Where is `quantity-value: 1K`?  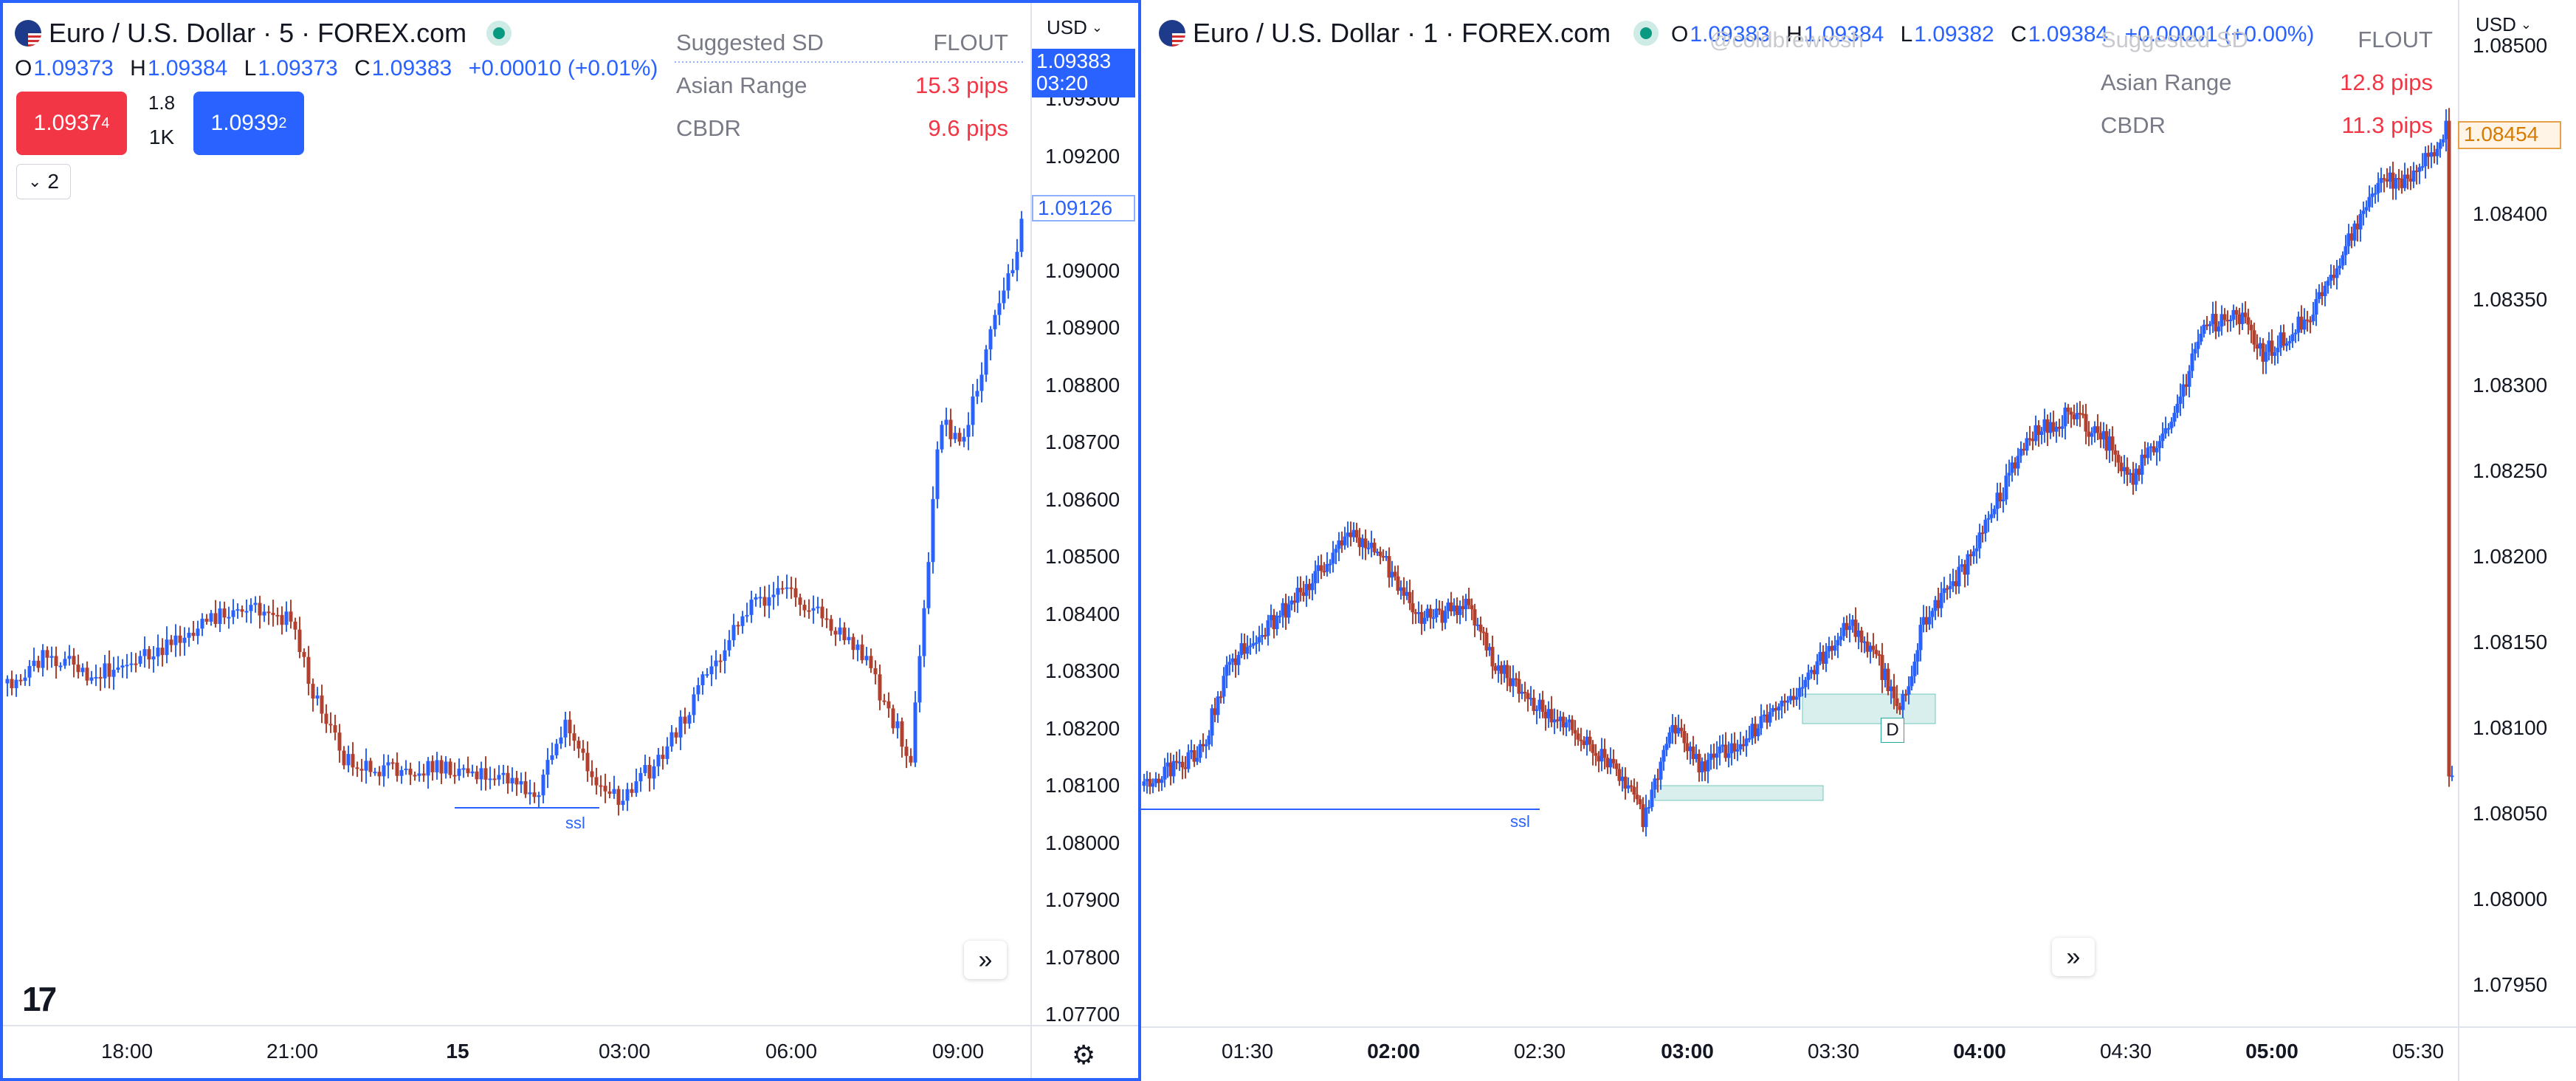
quantity-value: 1K is located at coordinates (161, 137).